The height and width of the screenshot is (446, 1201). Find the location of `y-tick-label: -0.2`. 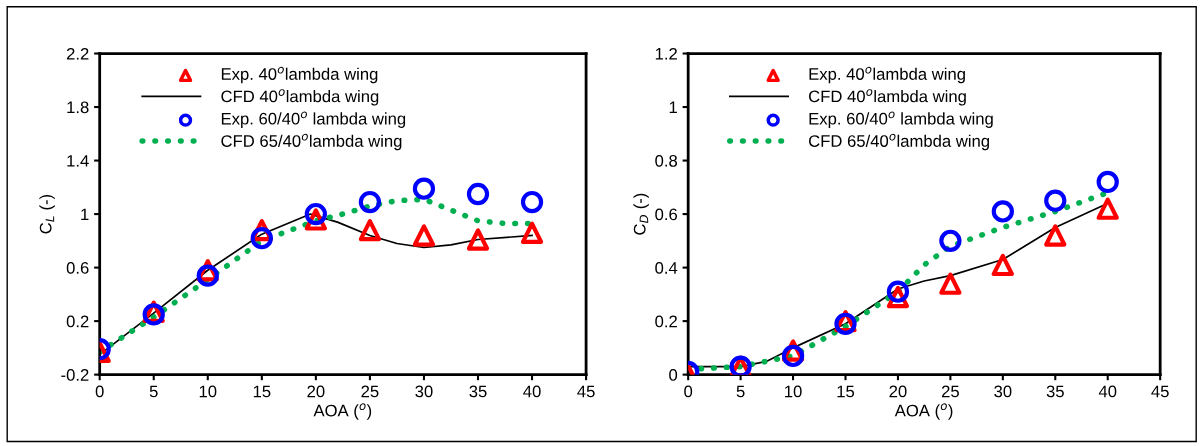

y-tick-label: -0.2 is located at coordinates (75, 375).